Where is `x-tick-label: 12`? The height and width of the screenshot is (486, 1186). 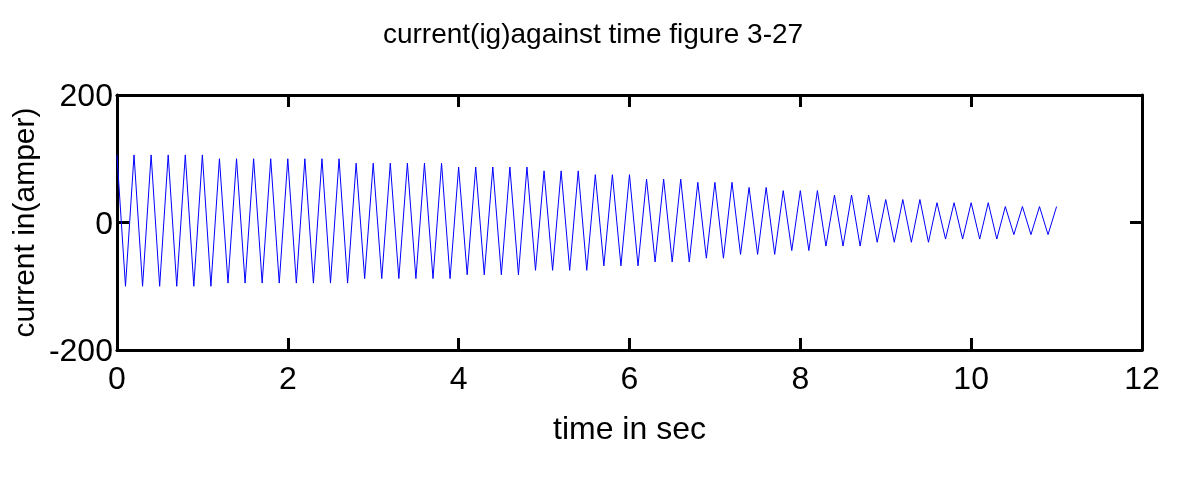 x-tick-label: 12 is located at coordinates (1142, 378).